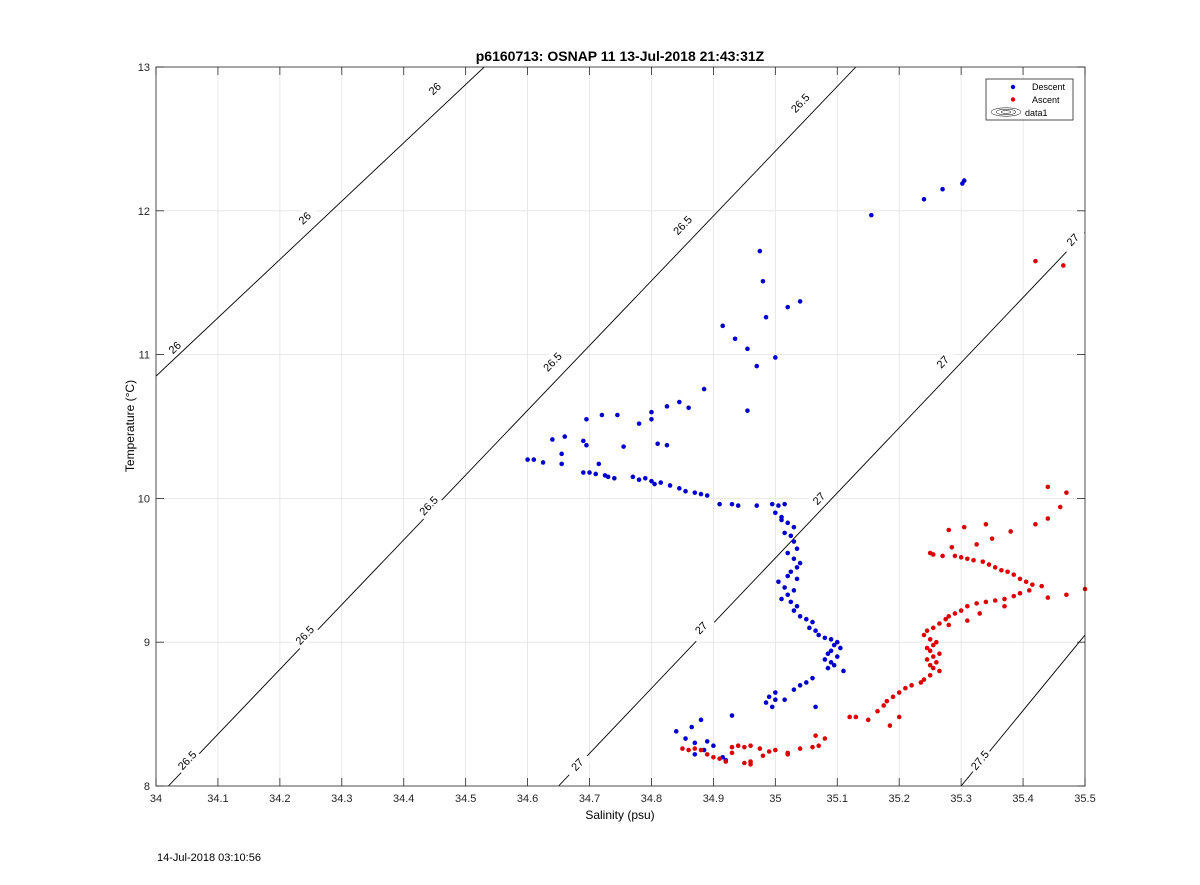  Describe the element at coordinates (403, 799) in the screenshot. I see `x-tick-label: 34.4` at that location.